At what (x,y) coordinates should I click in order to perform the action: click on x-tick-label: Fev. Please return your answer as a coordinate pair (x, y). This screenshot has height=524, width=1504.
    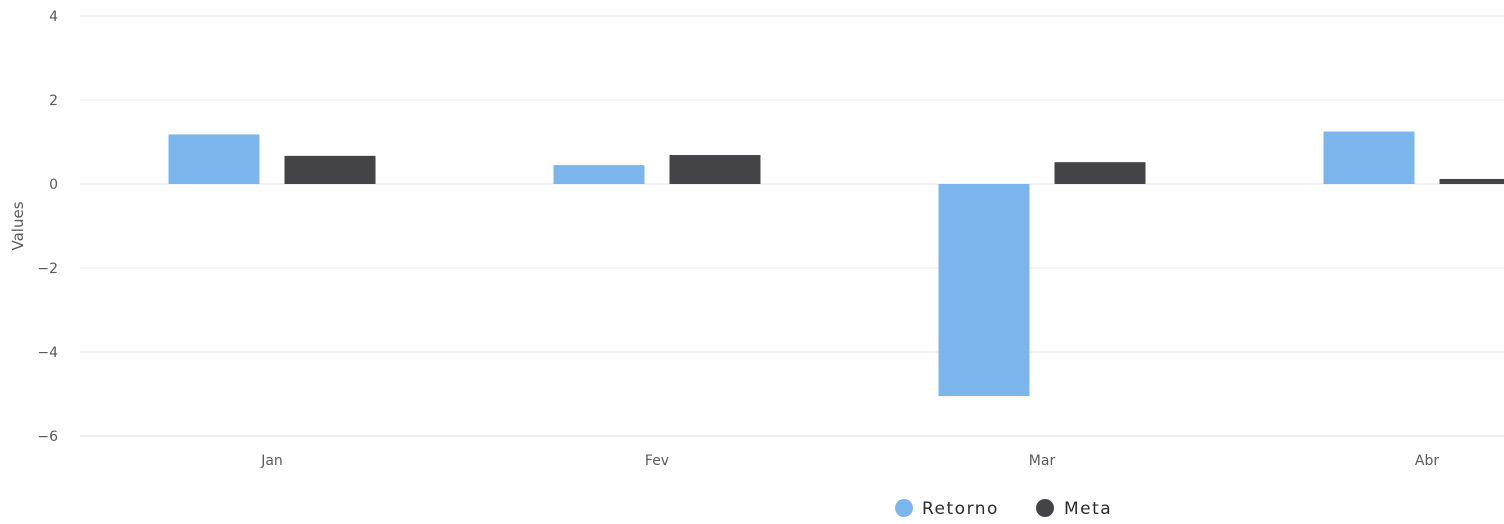
    Looking at the image, I should click on (657, 461).